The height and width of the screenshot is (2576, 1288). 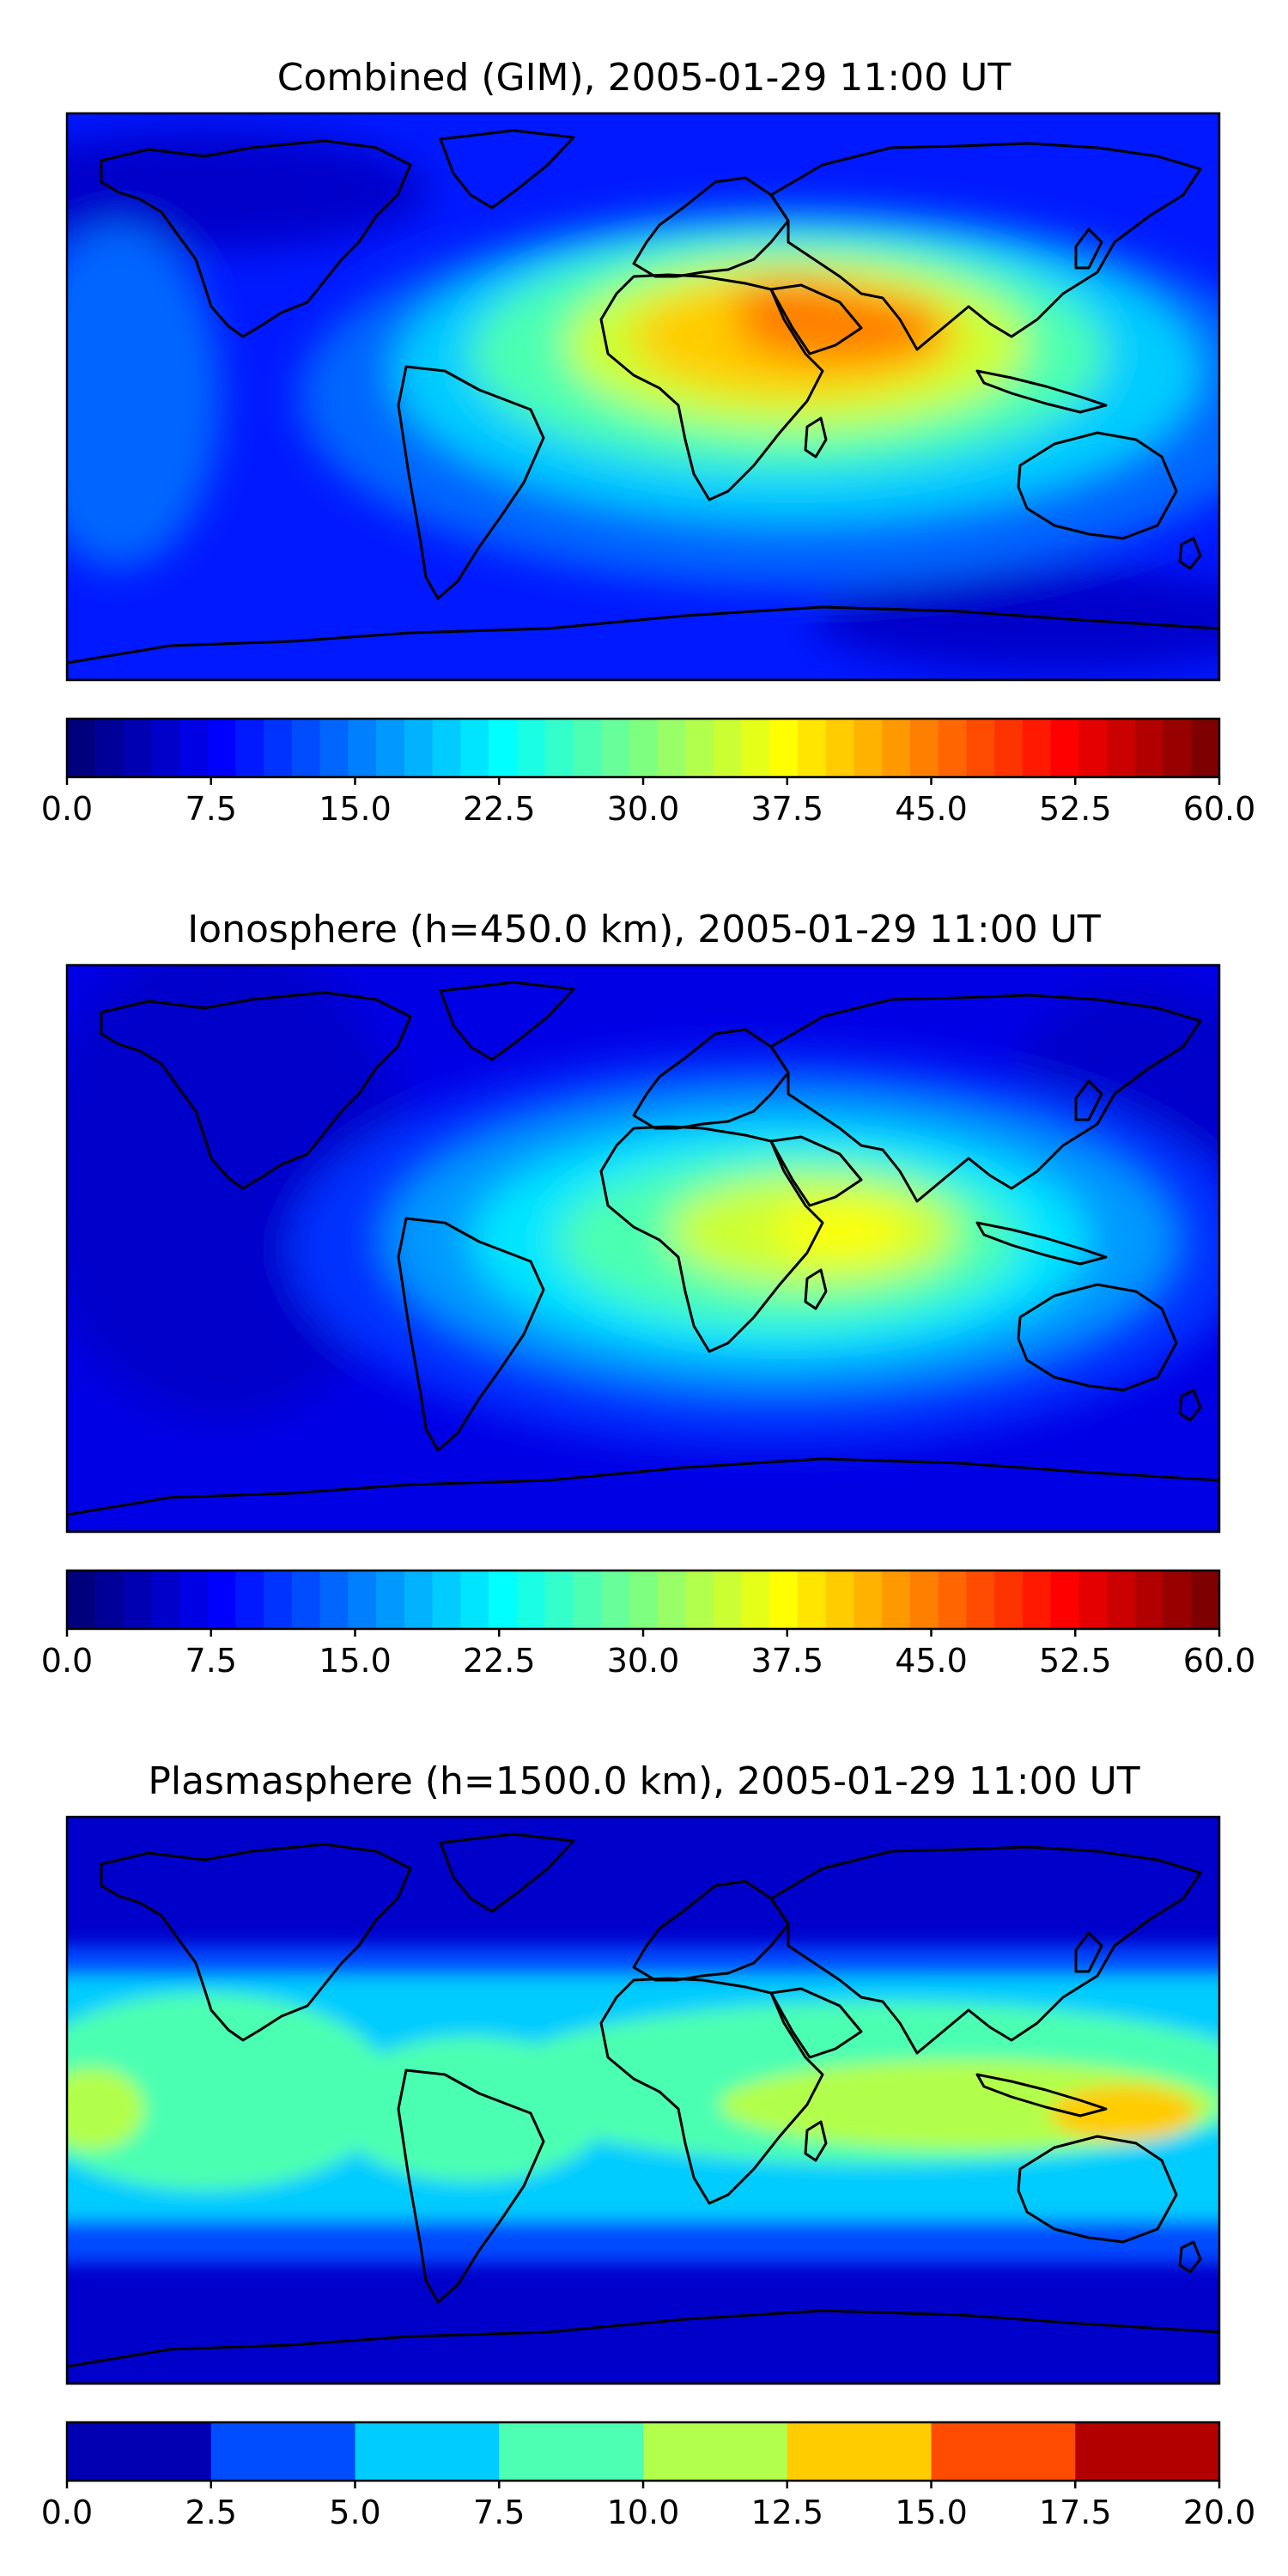 I want to click on colorbar-plasmasphere: 0.0 2.5 5.0 7.5 10.0 12.5 15.0 17.5 20.0, so click(x=649, y=2476).